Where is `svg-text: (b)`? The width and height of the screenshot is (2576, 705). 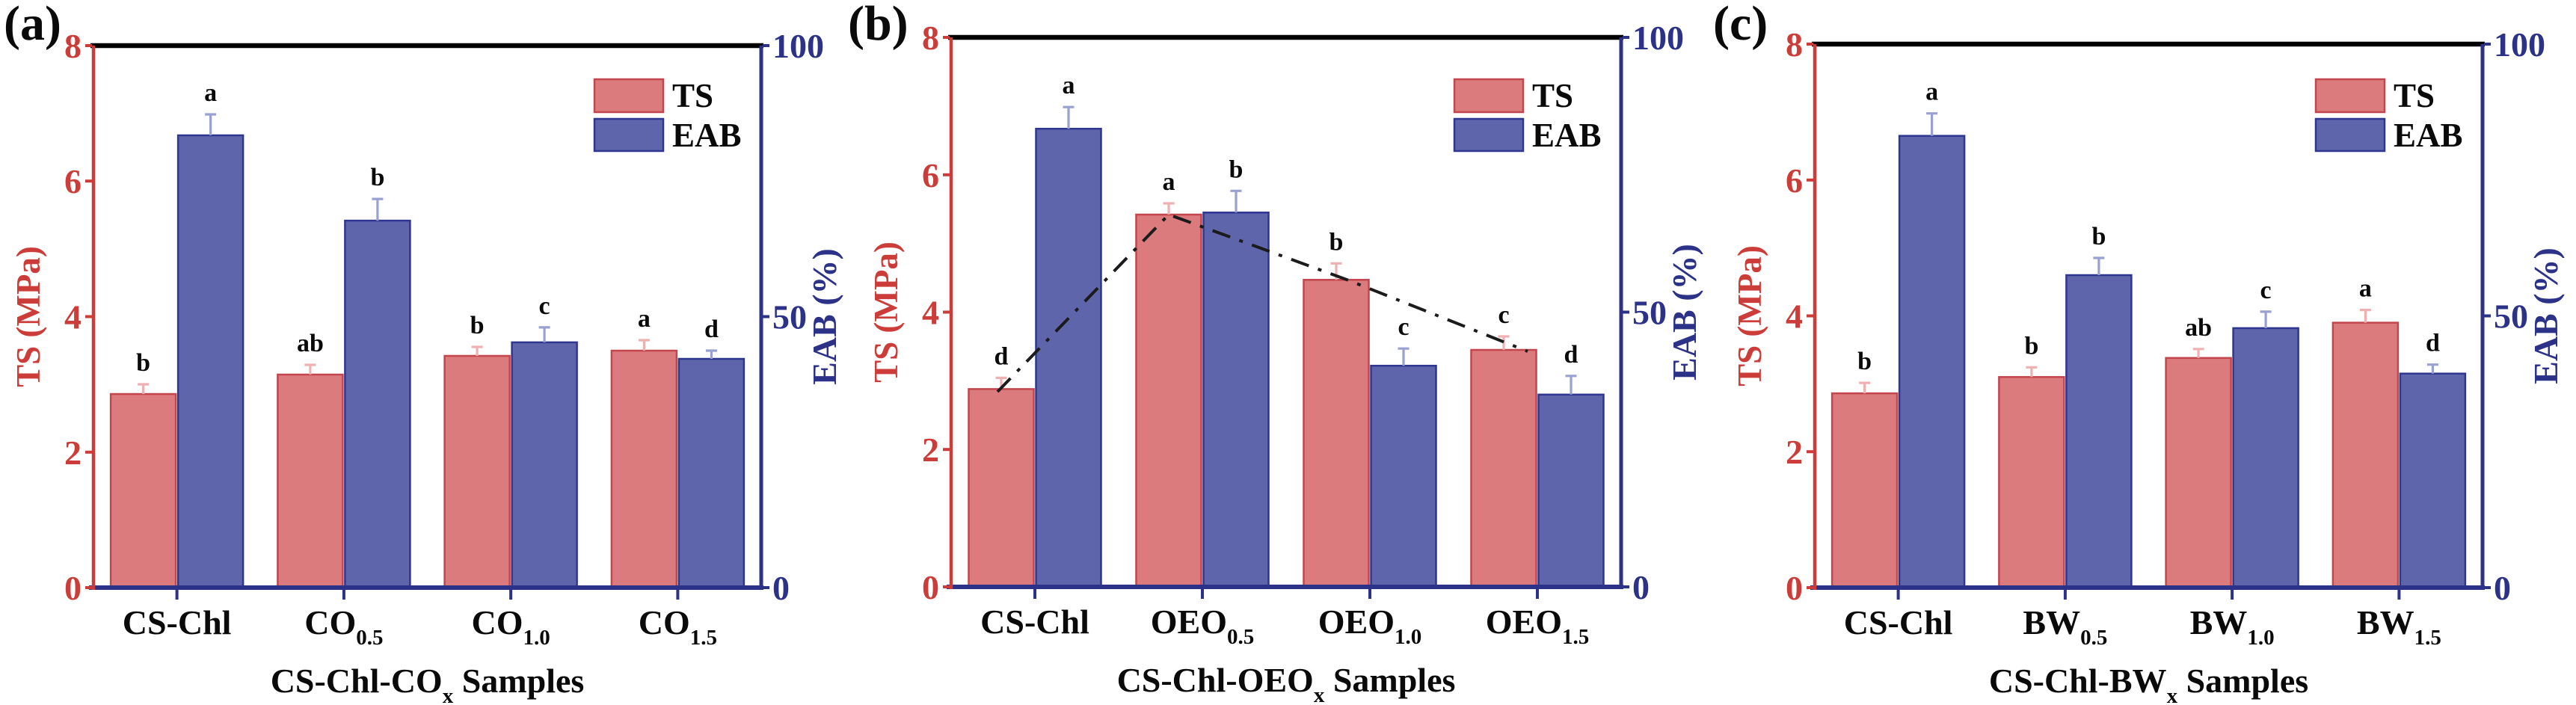 svg-text: (b) is located at coordinates (878, 25).